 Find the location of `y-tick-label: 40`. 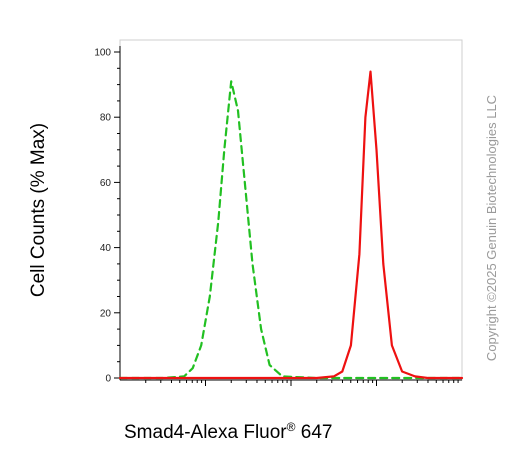

y-tick-label: 40 is located at coordinates (106, 248).